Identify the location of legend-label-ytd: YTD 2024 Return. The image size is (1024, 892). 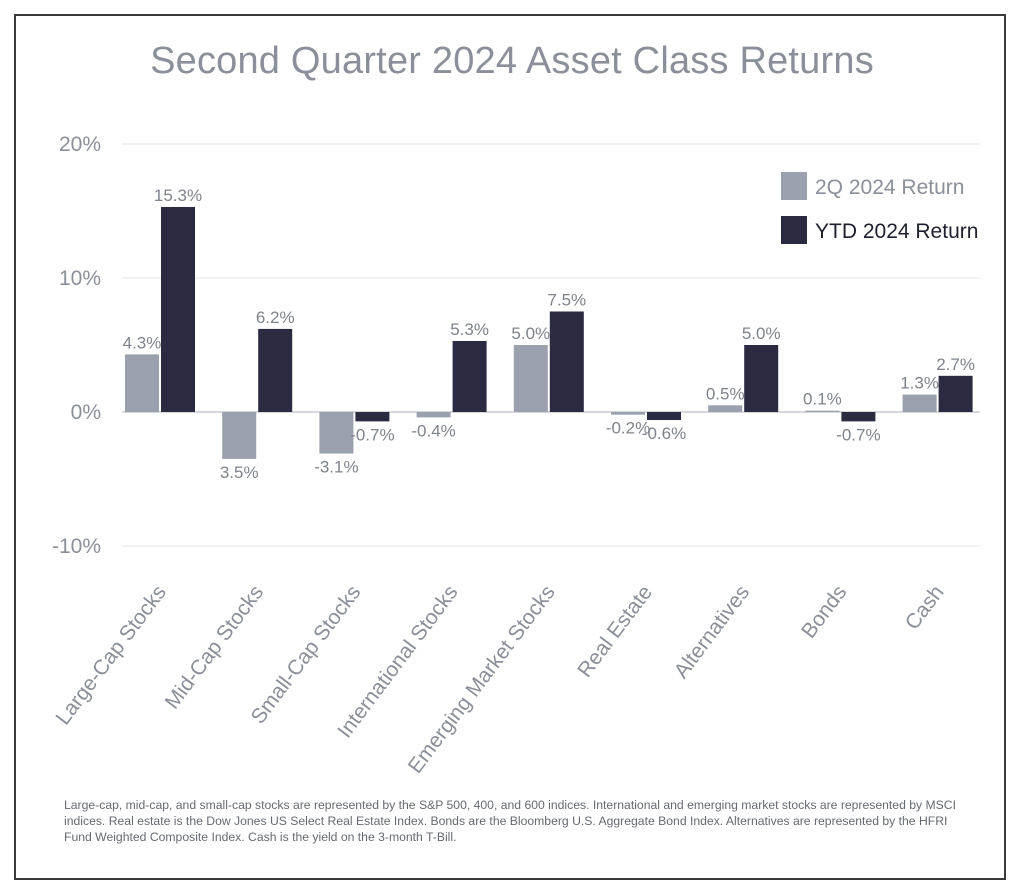
(896, 231).